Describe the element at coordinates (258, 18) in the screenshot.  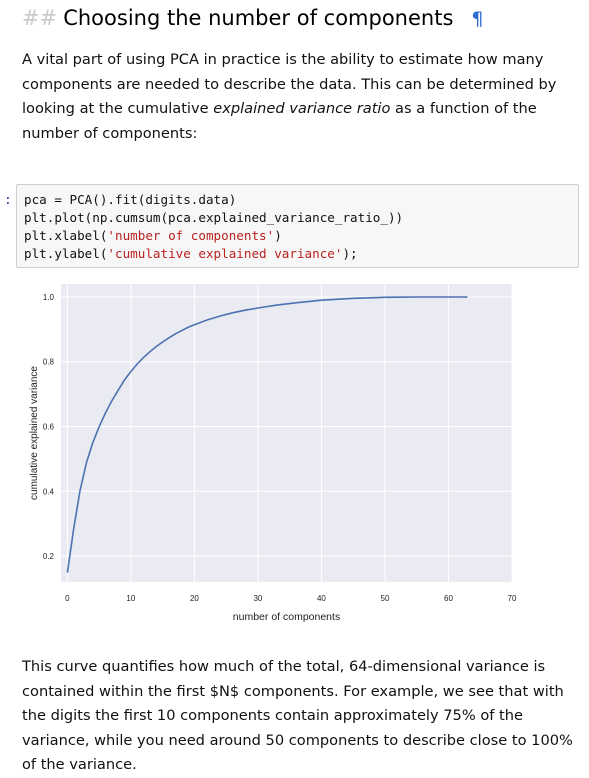
I see `heading-title: Choosing the number of components` at that location.